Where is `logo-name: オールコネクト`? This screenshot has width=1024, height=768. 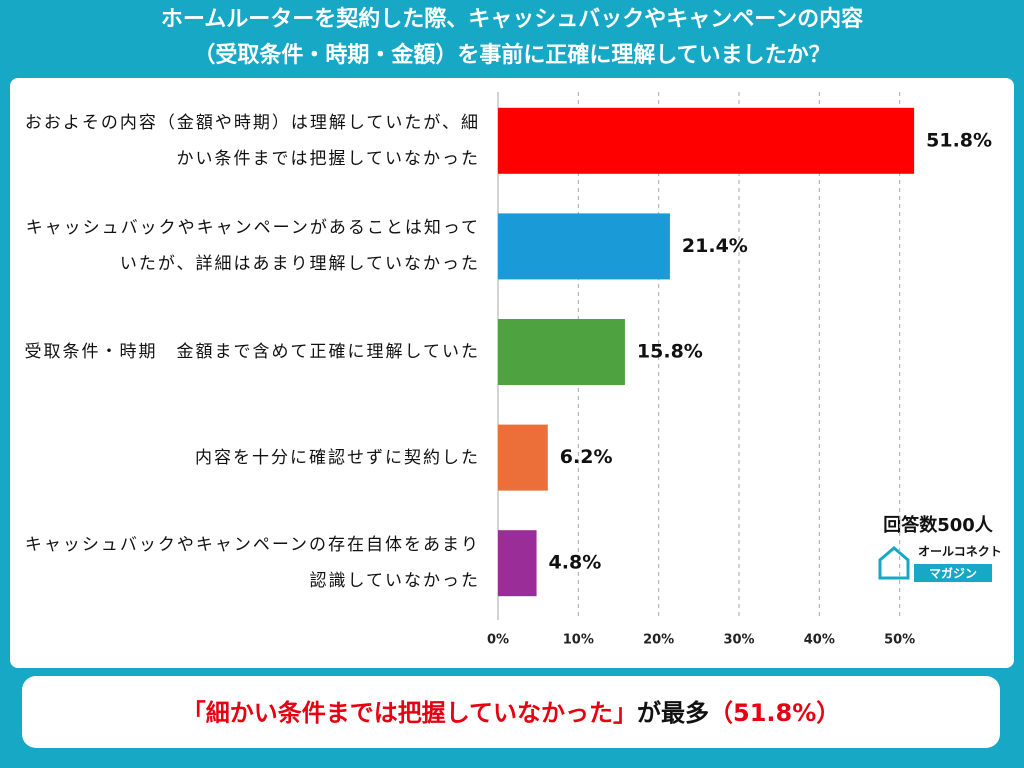 logo-name: オールコネクト is located at coordinates (960, 552).